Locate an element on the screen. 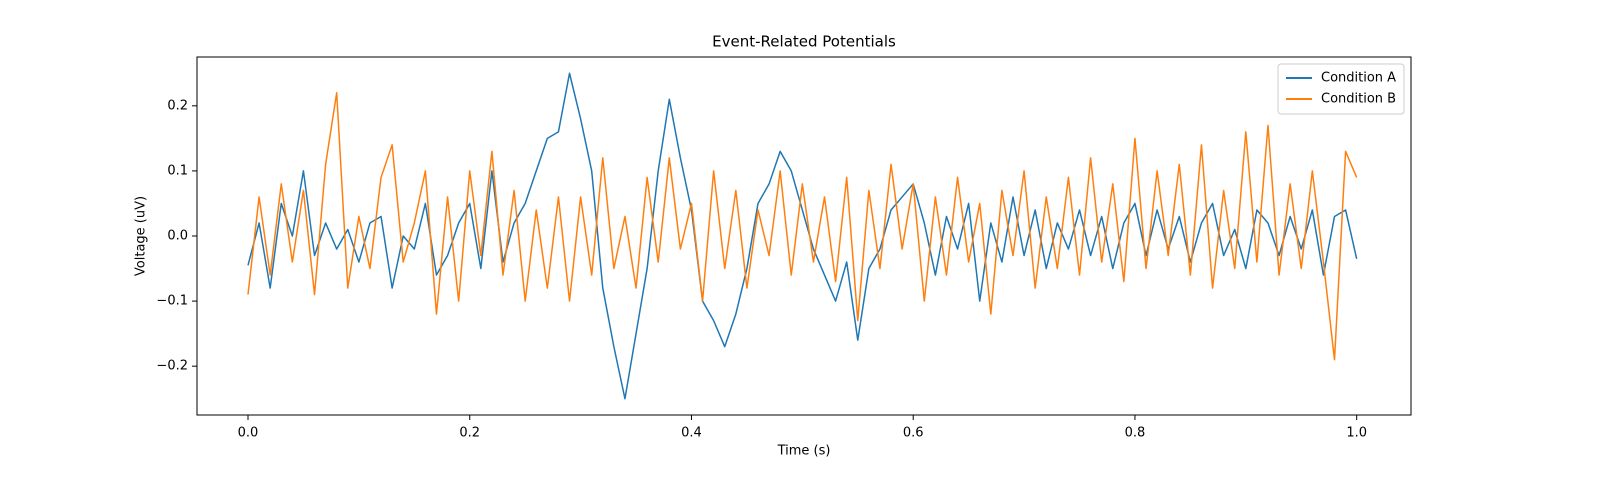  x-tick-label: 1.0 is located at coordinates (1356, 433).